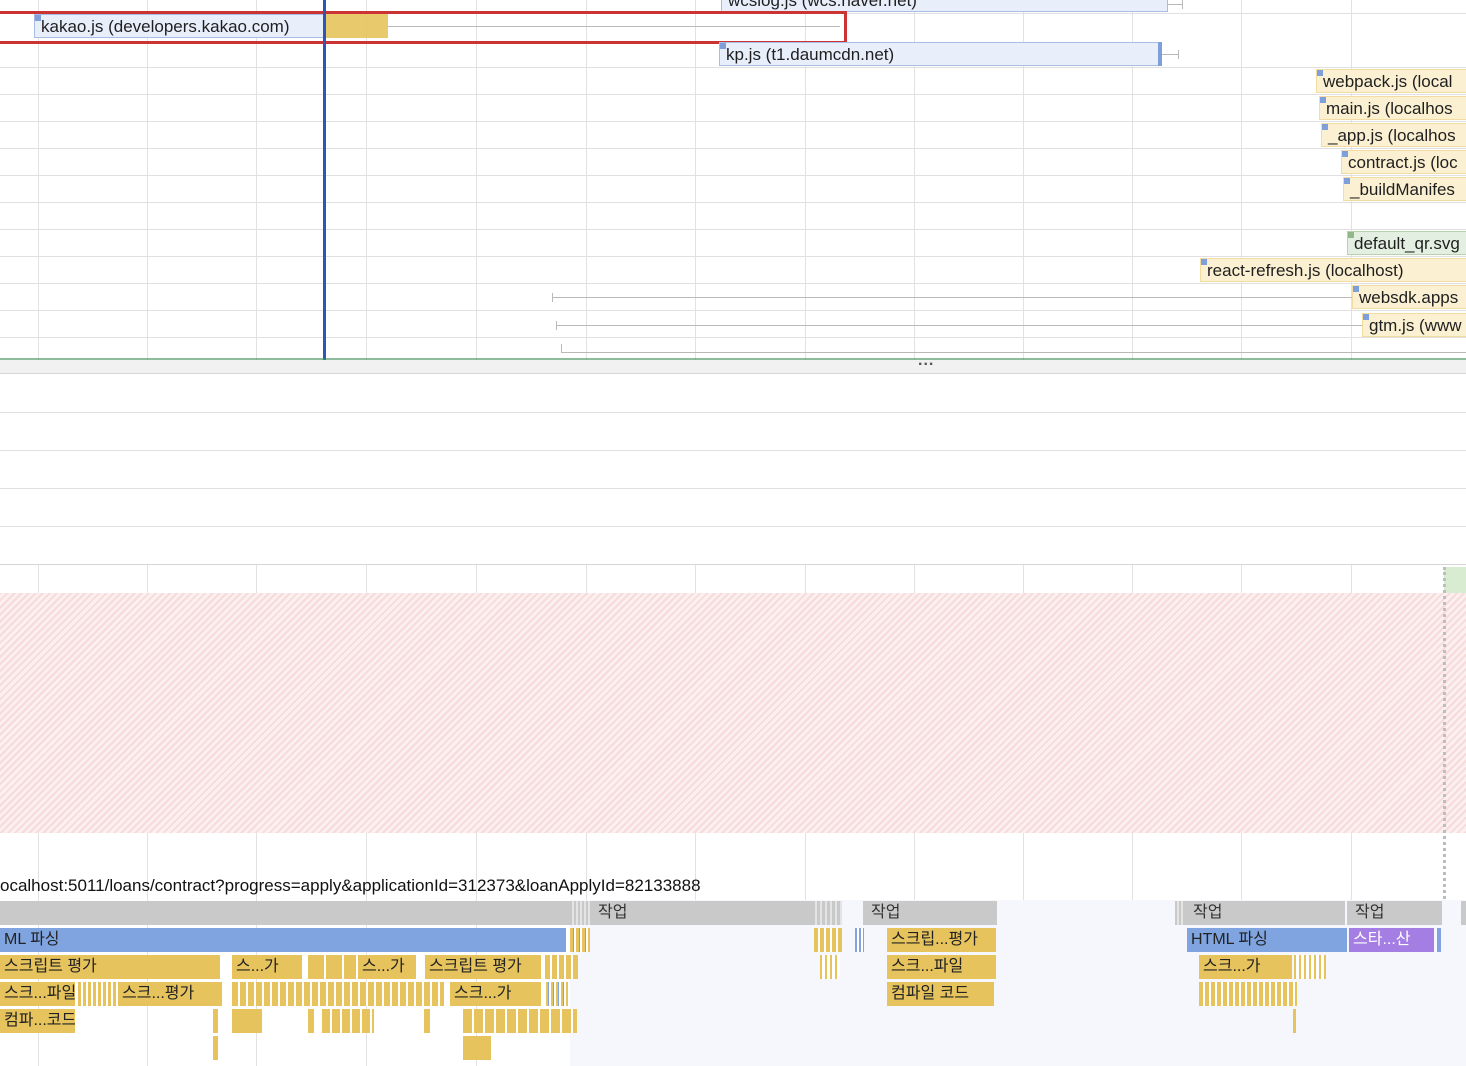 The image size is (1466, 1066). Describe the element at coordinates (733, 359) in the screenshot. I see `track-divider` at that location.